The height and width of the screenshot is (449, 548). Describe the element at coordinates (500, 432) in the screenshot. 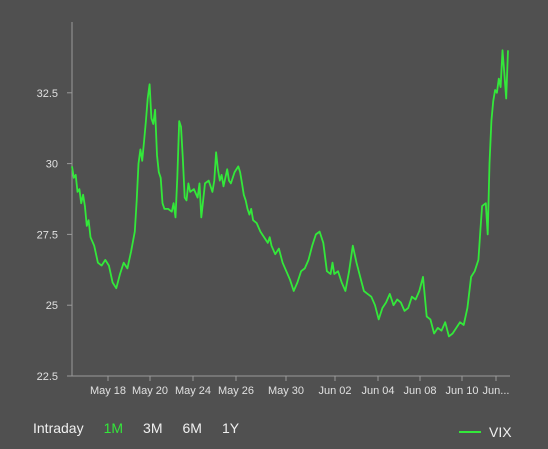

I see `legend-label: VIX` at that location.